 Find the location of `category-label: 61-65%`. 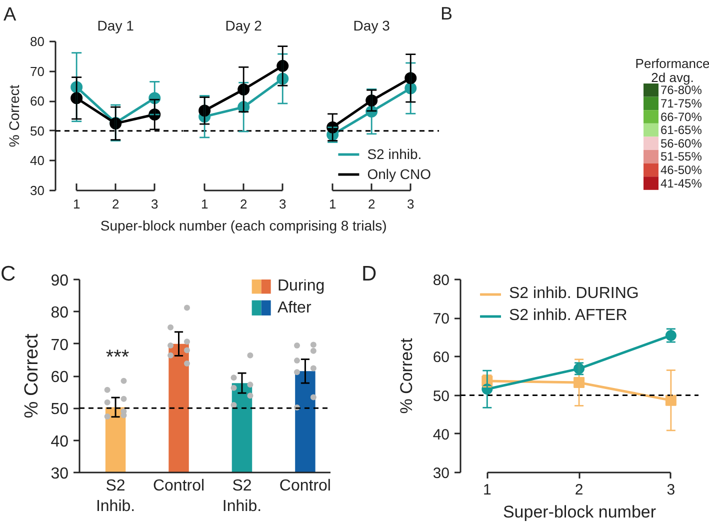

category-label: 61-65% is located at coordinates (681, 130).